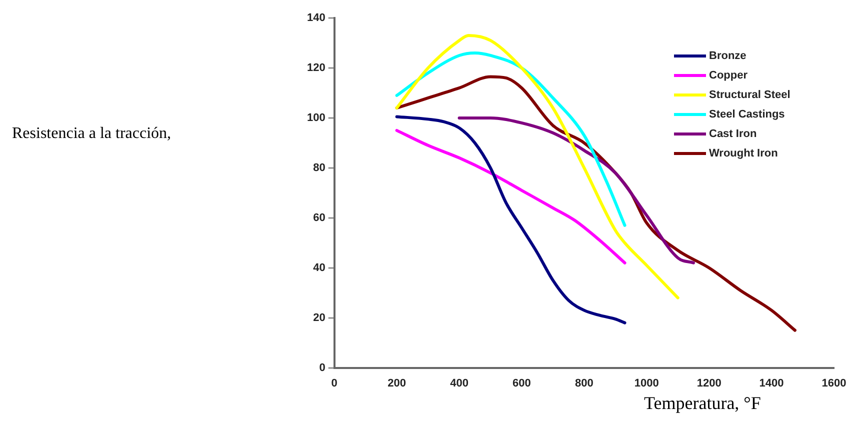 The height and width of the screenshot is (421, 856). What do you see at coordinates (584, 383) in the screenshot?
I see `x-tick-label: 800` at bounding box center [584, 383].